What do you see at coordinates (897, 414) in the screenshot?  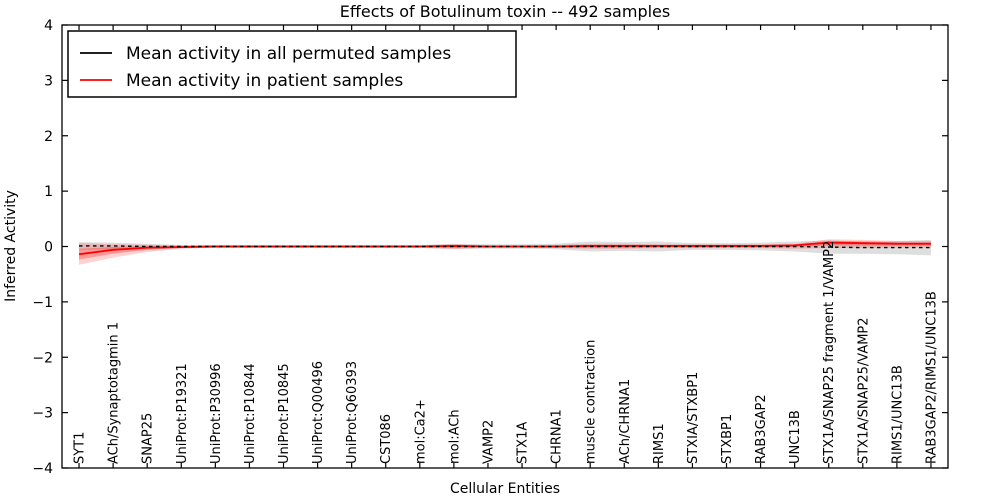 I see `x-tick-label: RIMS1/UNC13B` at bounding box center [897, 414].